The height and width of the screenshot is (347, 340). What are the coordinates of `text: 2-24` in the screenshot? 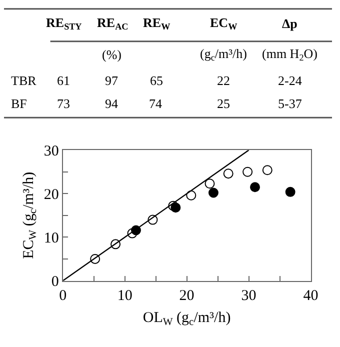 It's located at (290, 80).